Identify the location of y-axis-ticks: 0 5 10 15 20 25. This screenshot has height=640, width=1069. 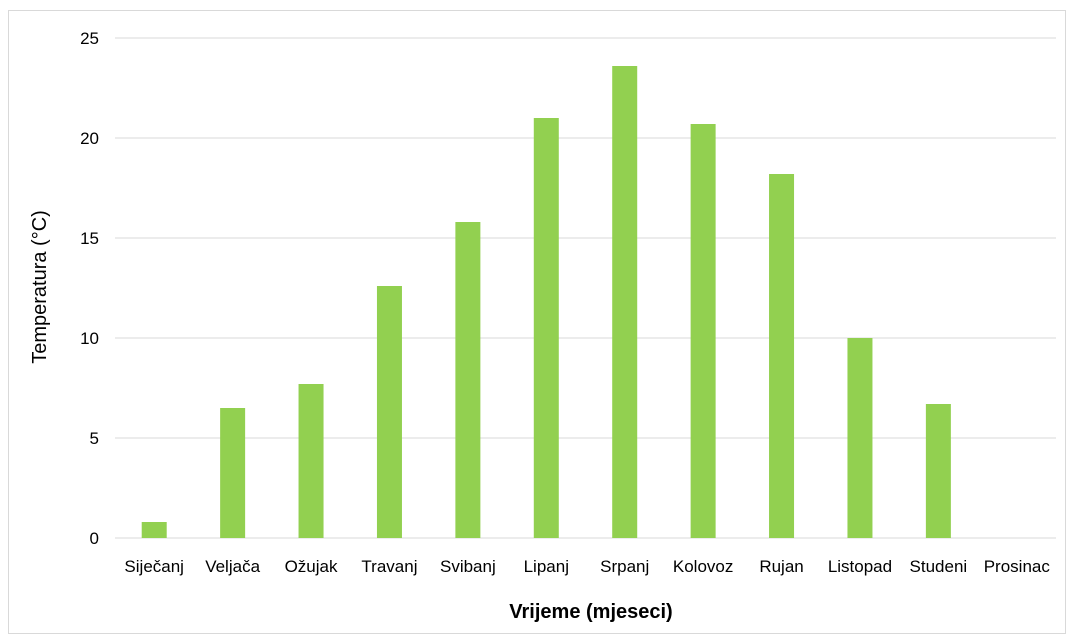
(89, 288).